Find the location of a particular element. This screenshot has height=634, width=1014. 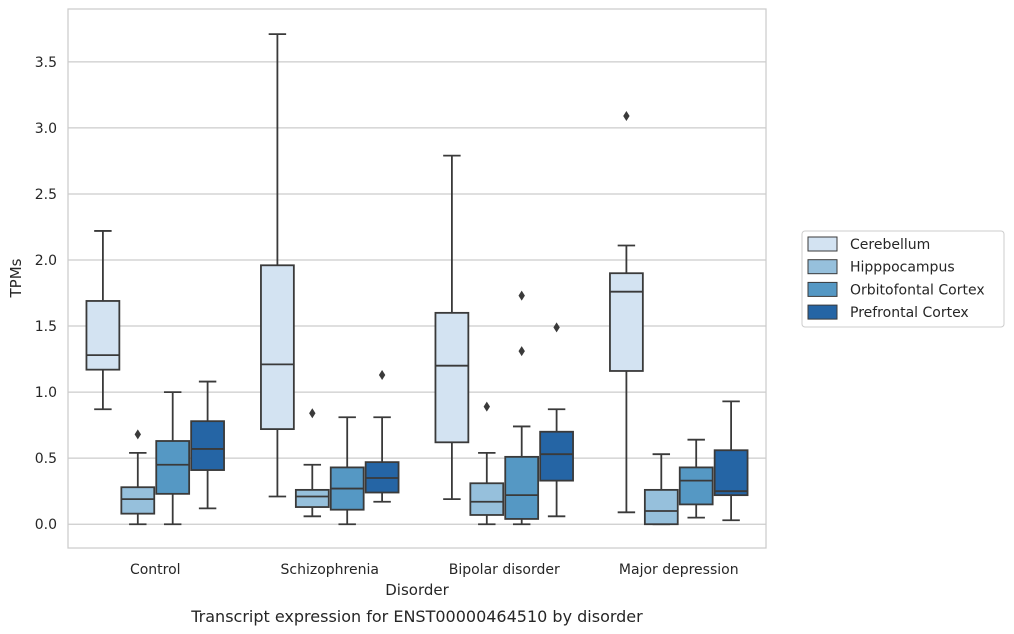

y-tick-label: 3.0 is located at coordinates (46, 129).